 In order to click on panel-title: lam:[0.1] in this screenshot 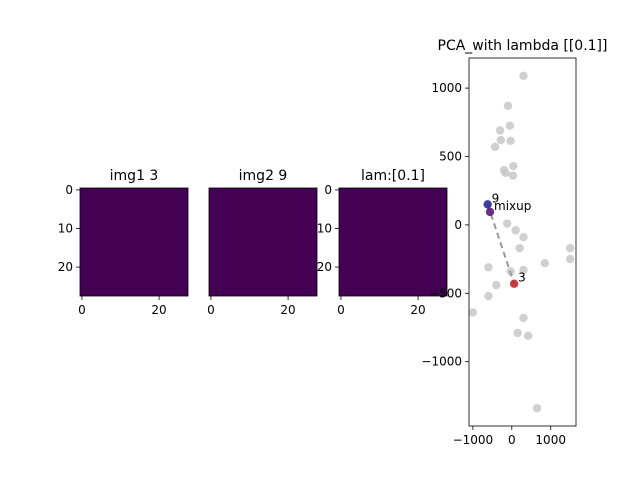, I will do `click(393, 176)`.